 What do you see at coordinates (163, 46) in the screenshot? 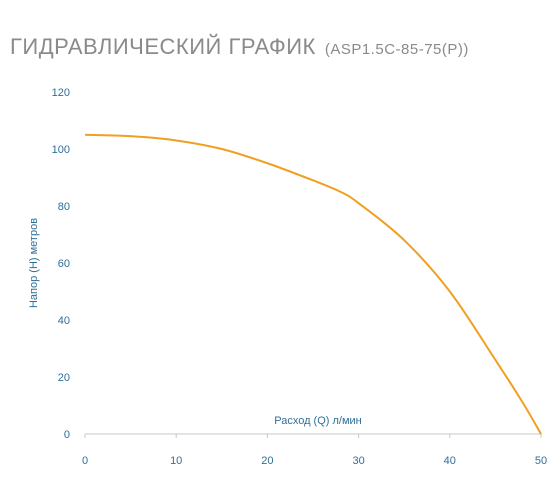
I see `chart-title-main: ГИДРАВЛИЧЕСКИЙ ГРАФИК` at bounding box center [163, 46].